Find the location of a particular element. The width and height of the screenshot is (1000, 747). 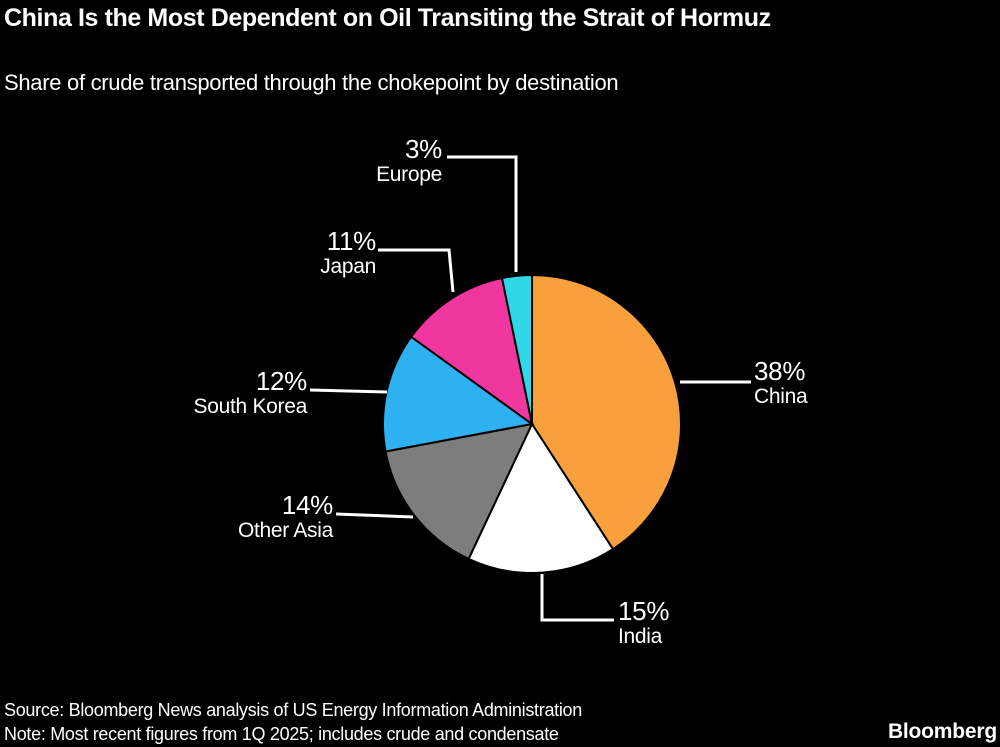

slice-label-europe: 3% Europe is located at coordinates (409, 160).